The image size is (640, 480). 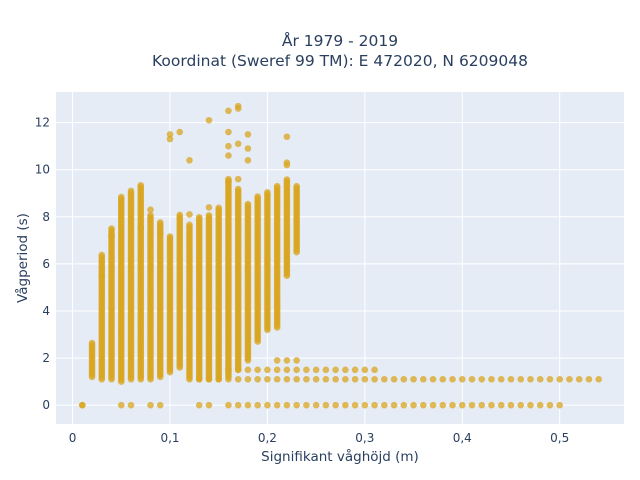 I want to click on y-tick-label: 12, so click(x=42, y=123).